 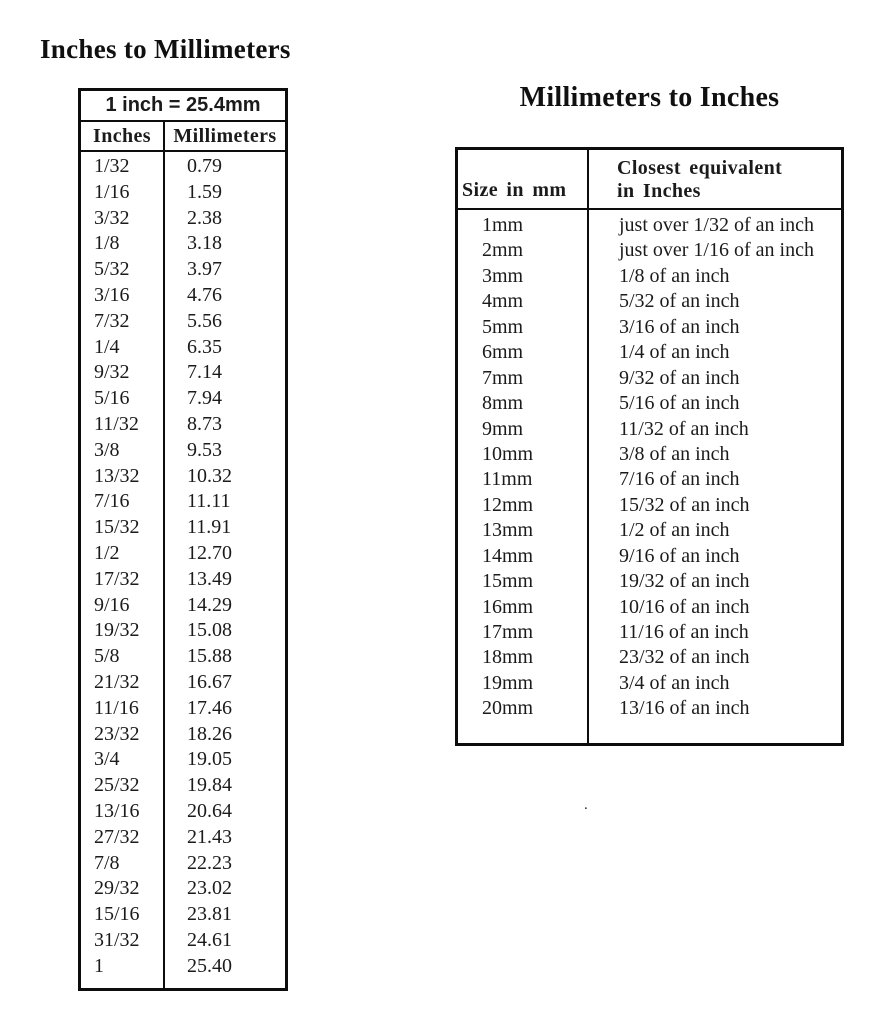 What do you see at coordinates (659, 191) in the screenshot?
I see `closest-equivalent-line2: in Inches` at bounding box center [659, 191].